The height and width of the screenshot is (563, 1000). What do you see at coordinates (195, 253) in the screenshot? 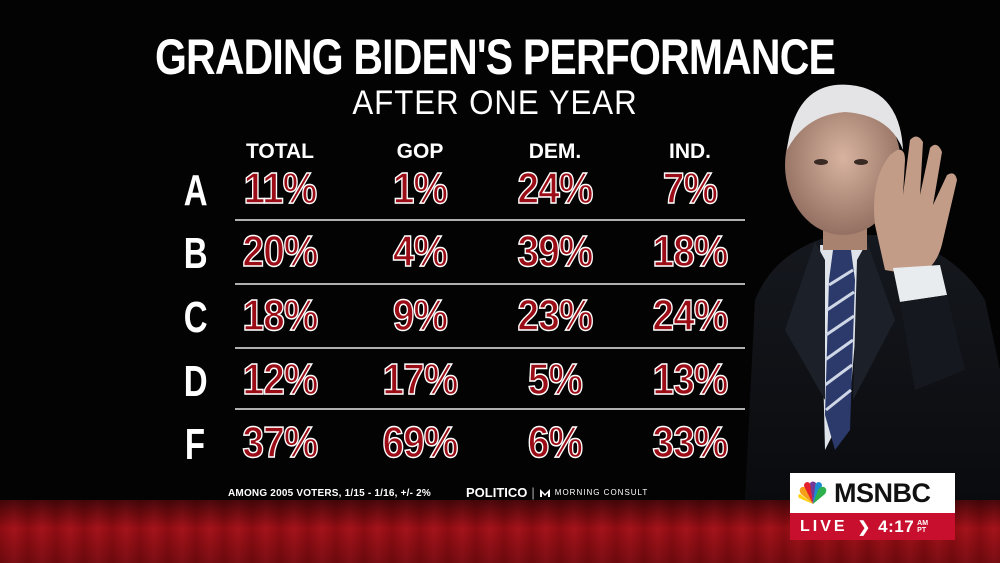
I see `grade-label: B` at bounding box center [195, 253].